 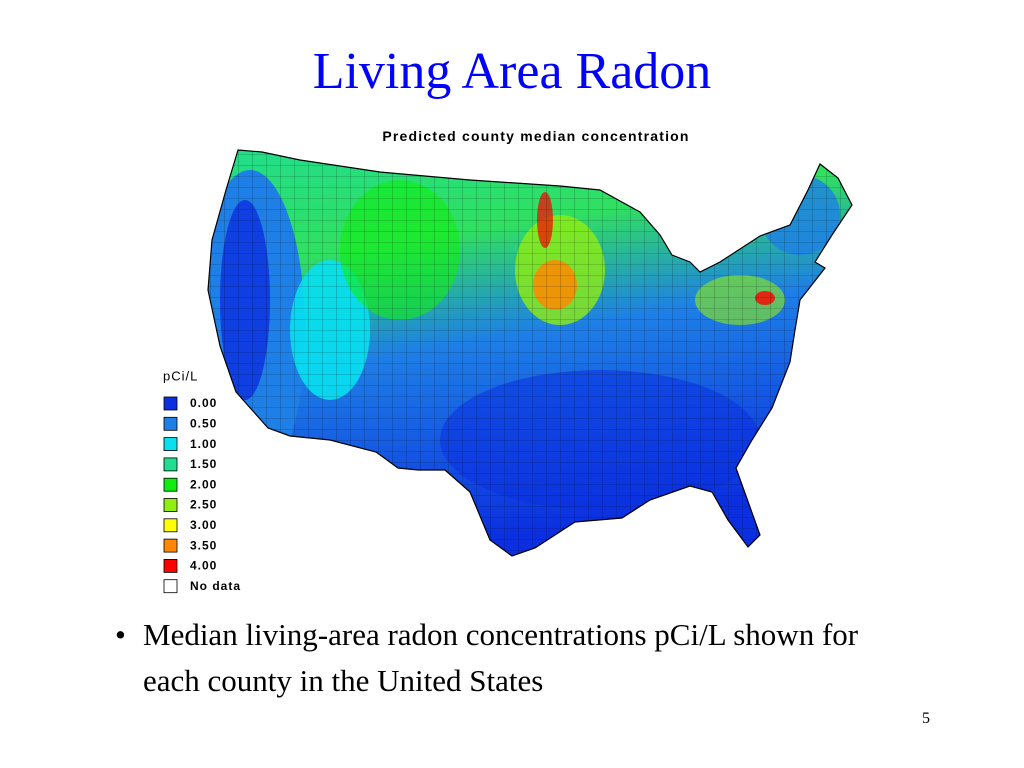 I want to click on legend-title: pCi/L, so click(x=180, y=375).